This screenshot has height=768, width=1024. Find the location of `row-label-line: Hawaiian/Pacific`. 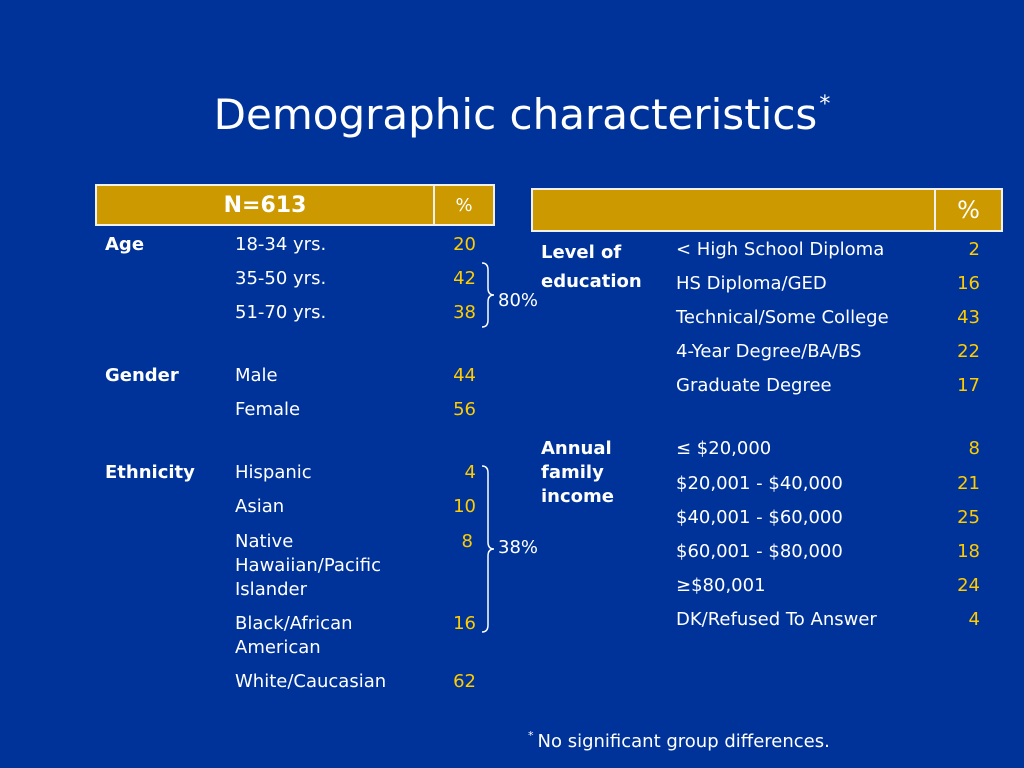

row-label-line: Hawaiian/Pacific is located at coordinates (308, 565).